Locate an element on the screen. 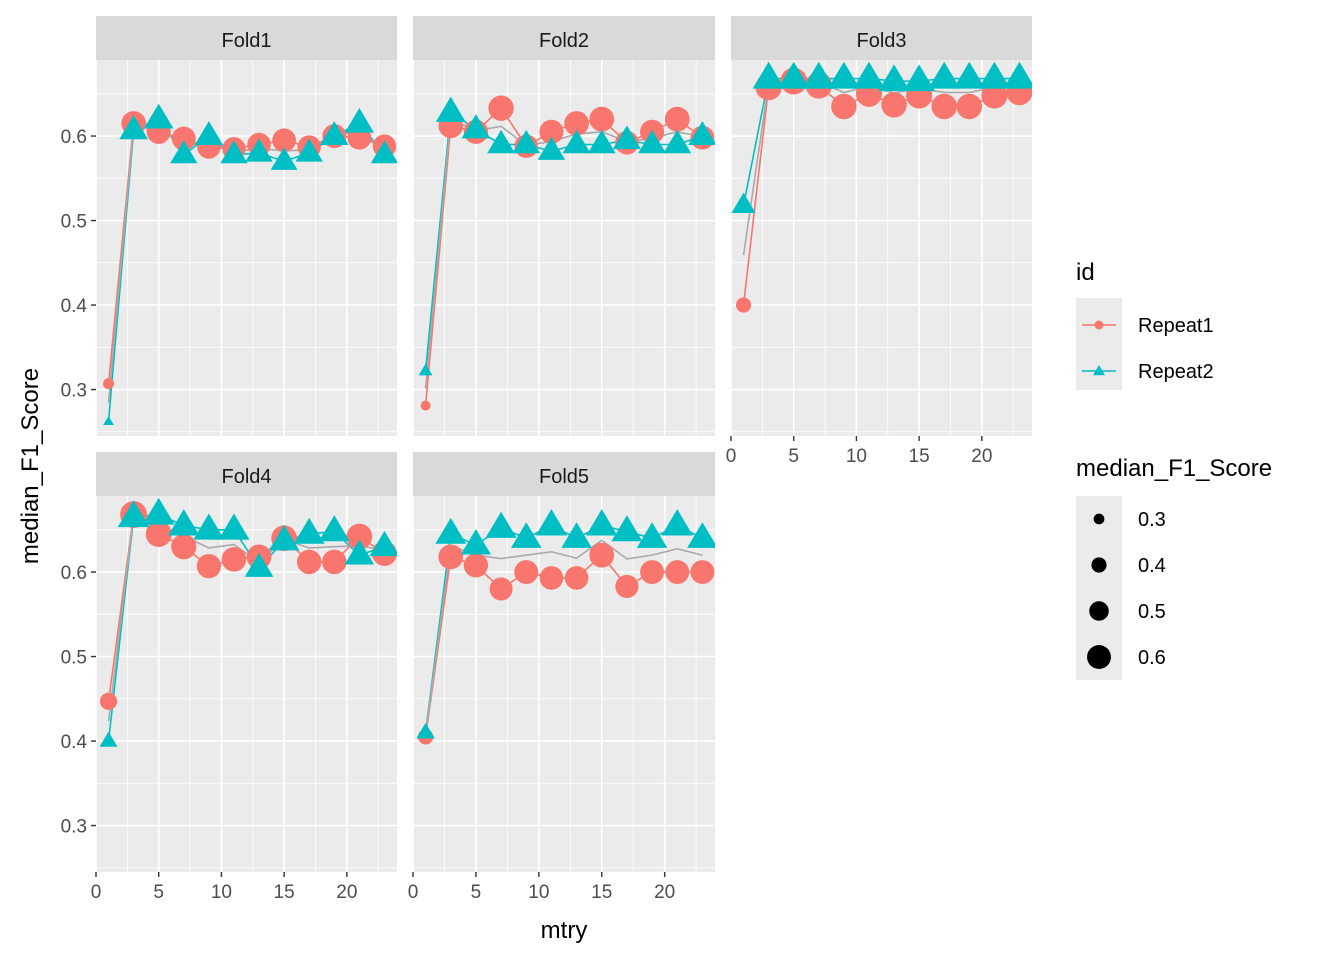  facet-panel-fold2: Fold2 is located at coordinates (563, 226).